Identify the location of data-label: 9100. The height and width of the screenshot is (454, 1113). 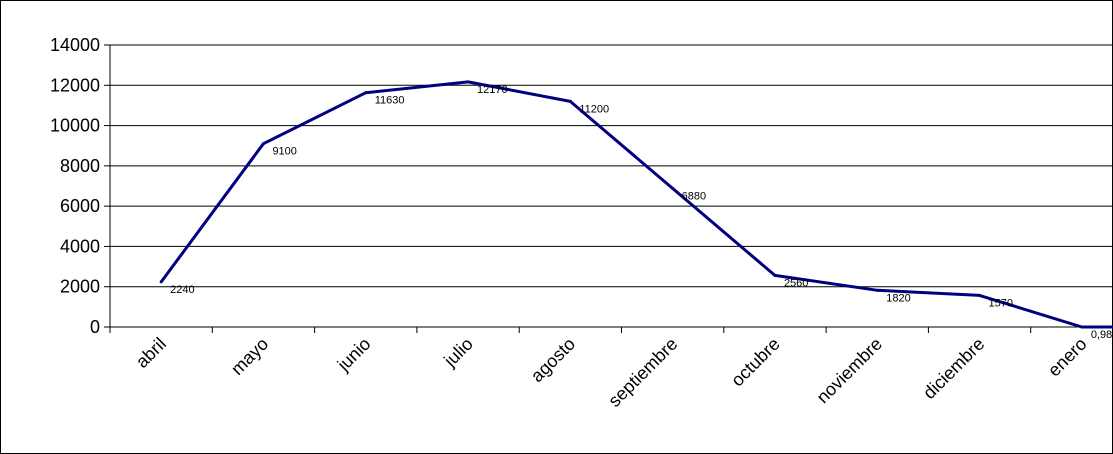
(284, 152).